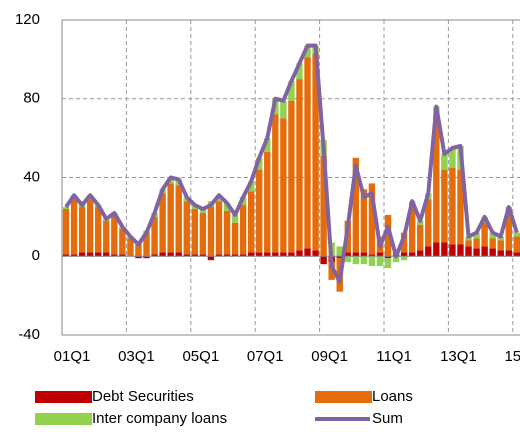  I want to click on x-tick-label: 03Q1, so click(136, 356).